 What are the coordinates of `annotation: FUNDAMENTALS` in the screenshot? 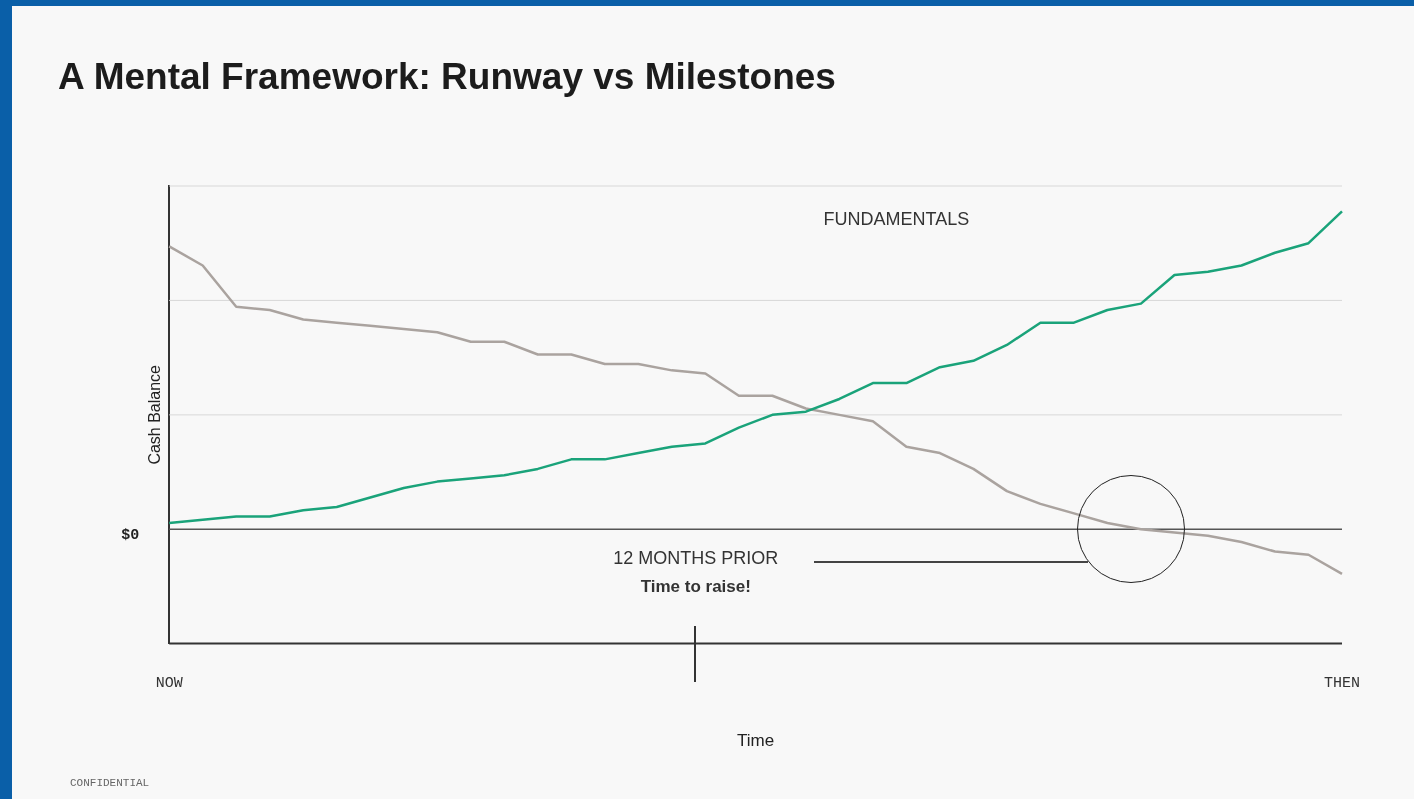 It's located at (896, 219).